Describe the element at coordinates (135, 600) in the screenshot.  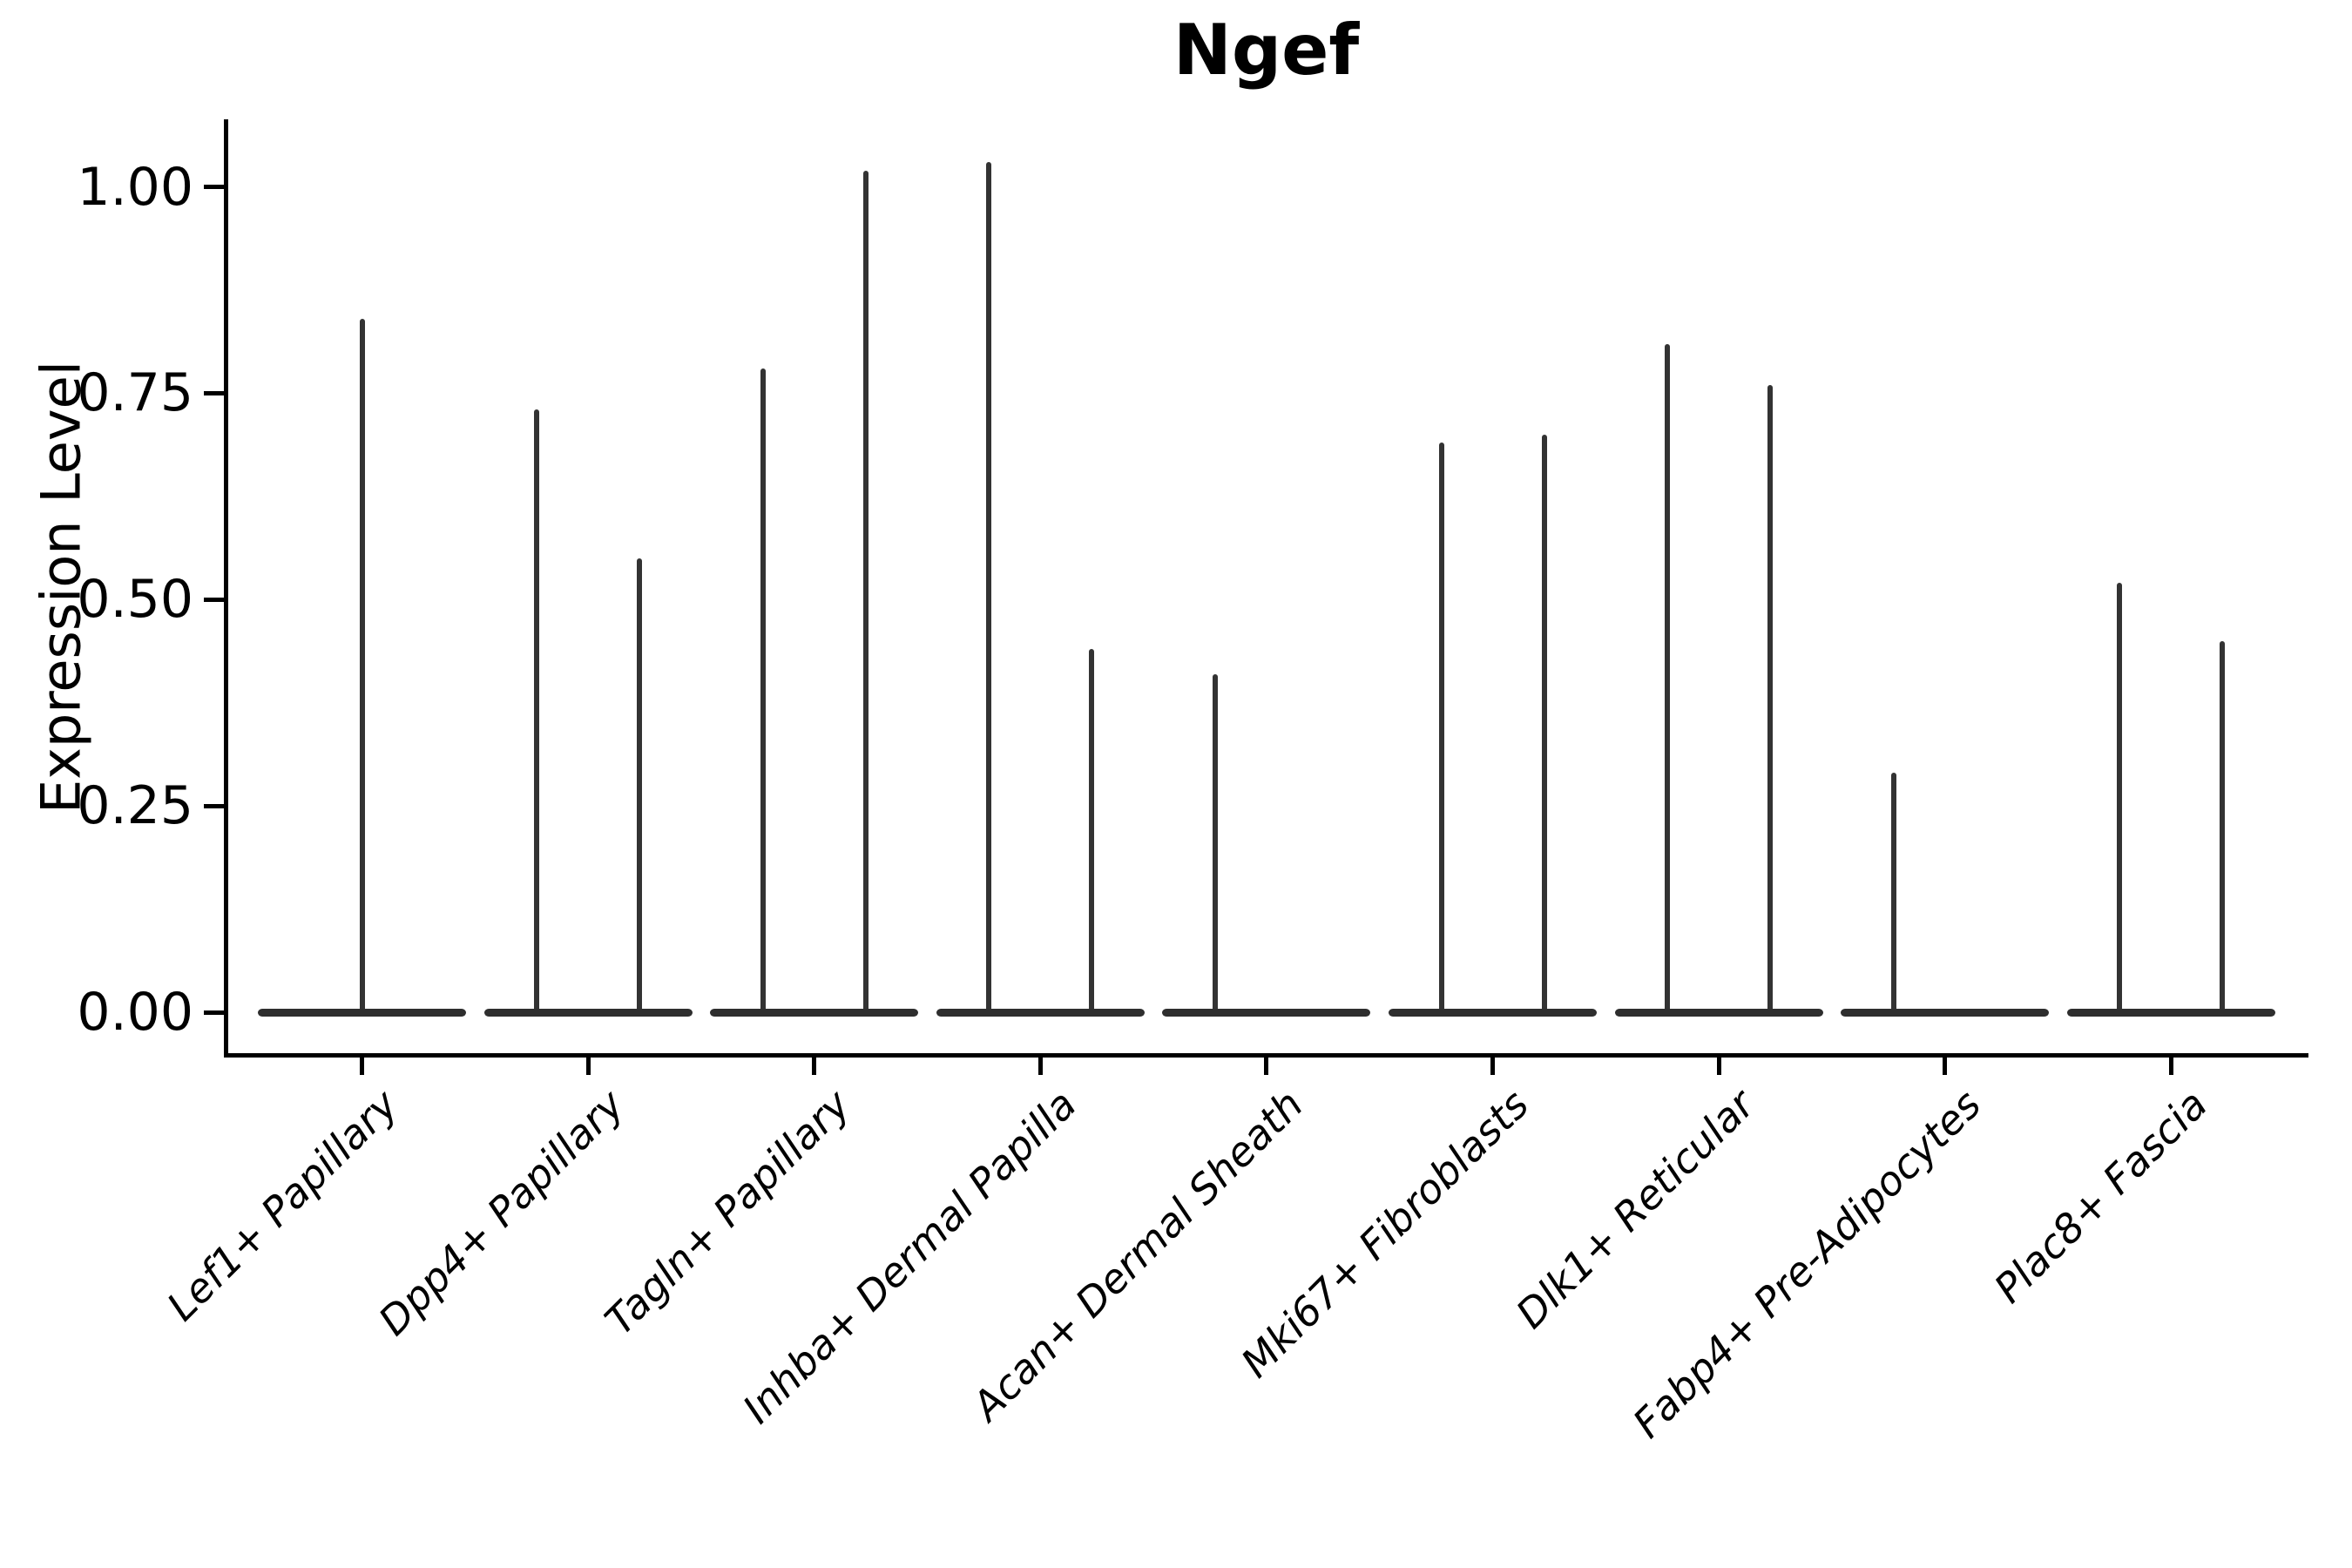
I see `y-tick-label: 0.50` at that location.